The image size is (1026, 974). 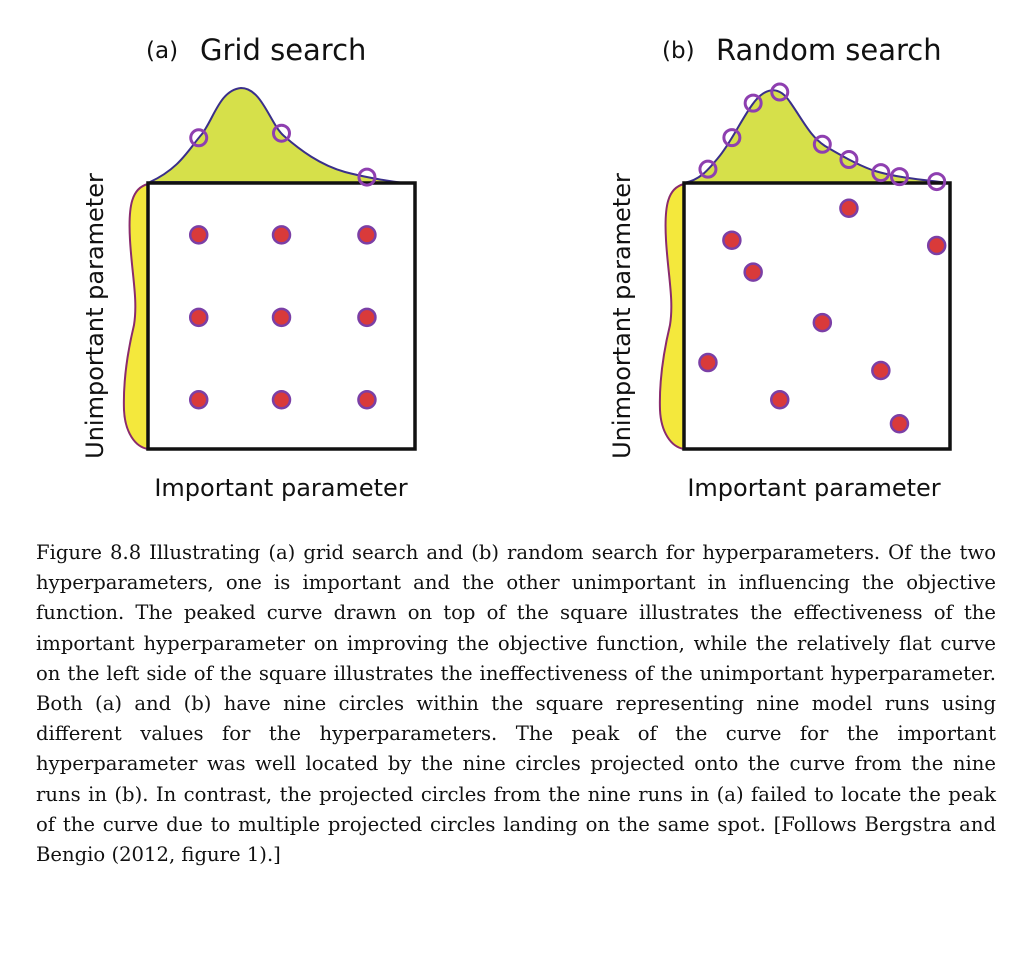 What do you see at coordinates (678, 51) in the screenshot?
I see `panel-label: (b)` at bounding box center [678, 51].